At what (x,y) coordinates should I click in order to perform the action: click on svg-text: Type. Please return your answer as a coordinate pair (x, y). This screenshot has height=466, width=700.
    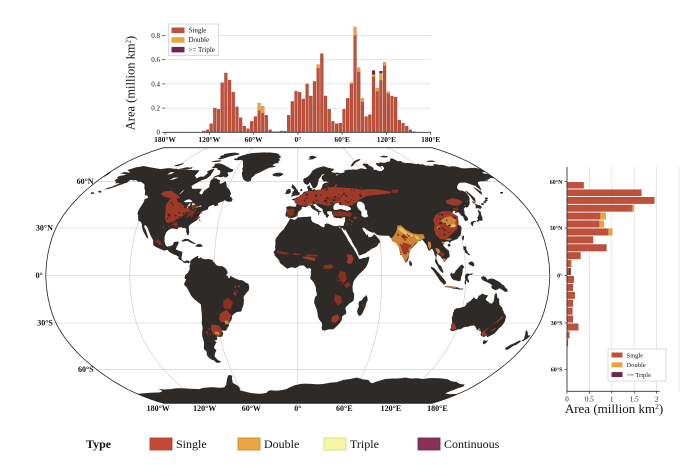
    Looking at the image, I should click on (99, 444).